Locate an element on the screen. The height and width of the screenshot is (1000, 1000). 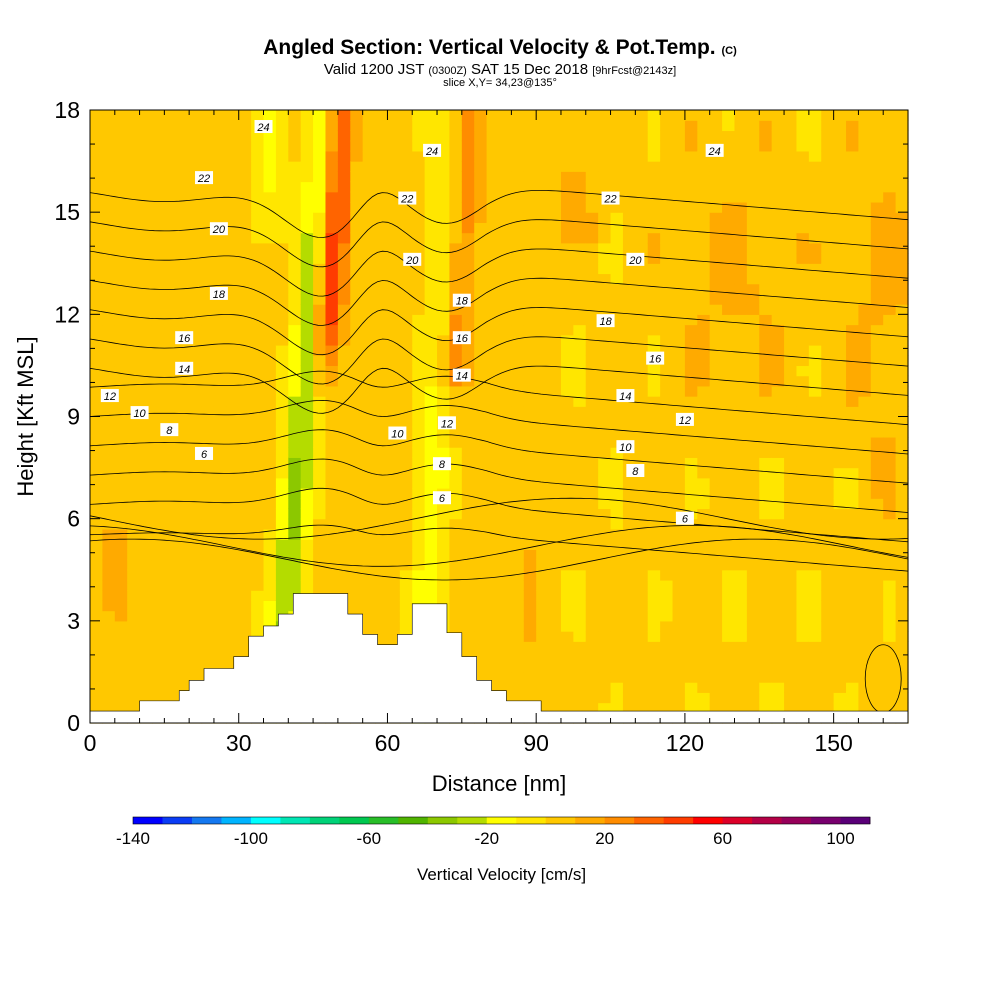
colorbar-swatch is located at coordinates (531, 820).